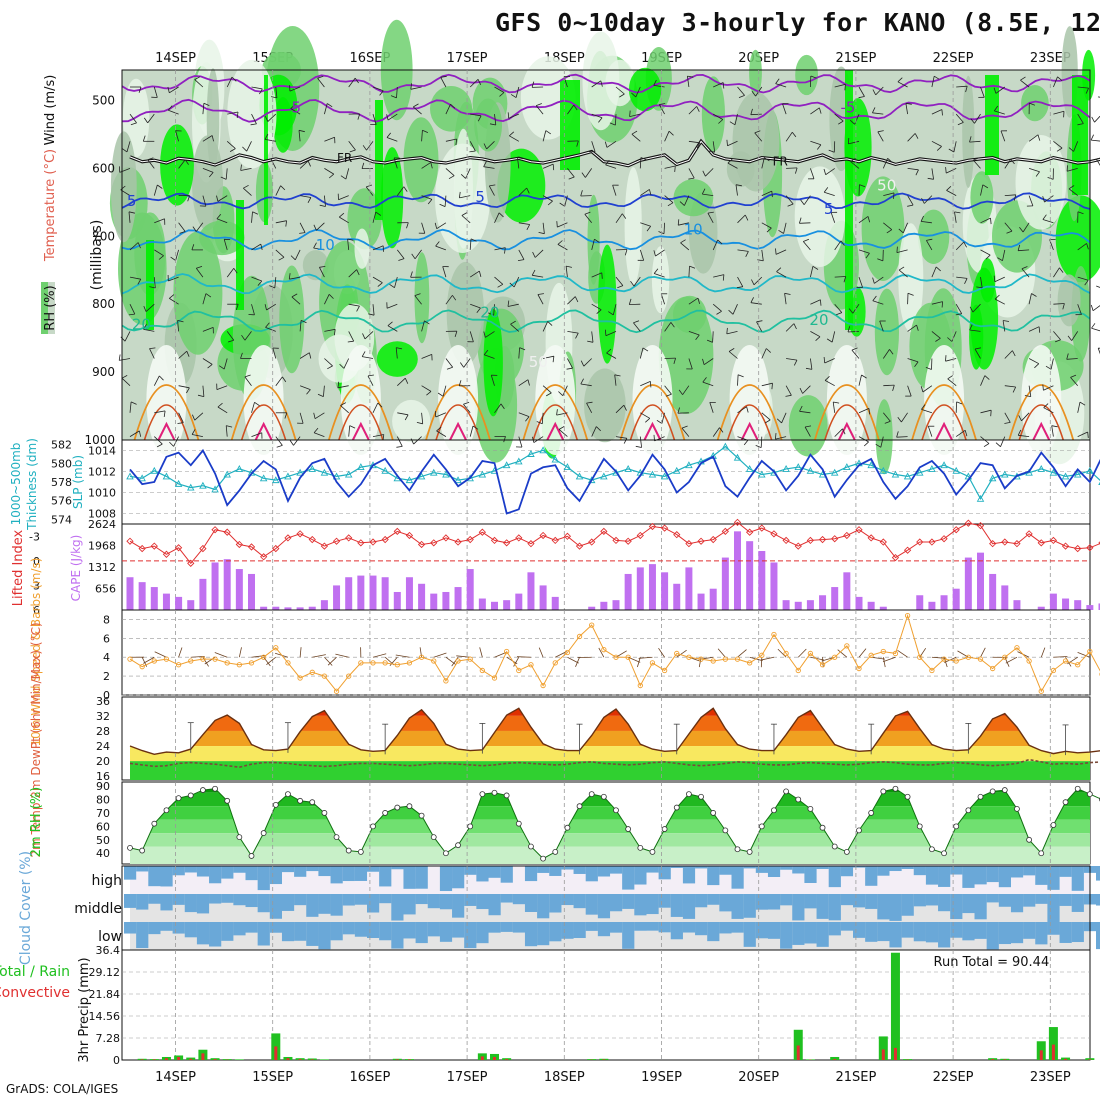 The width and height of the screenshot is (1100, 1100). Describe the element at coordinates (36, 739) in the screenshot. I see `temp-axis-label: 2m Temp 2m DewPt (6hr Min/Max) (°C)` at that location.